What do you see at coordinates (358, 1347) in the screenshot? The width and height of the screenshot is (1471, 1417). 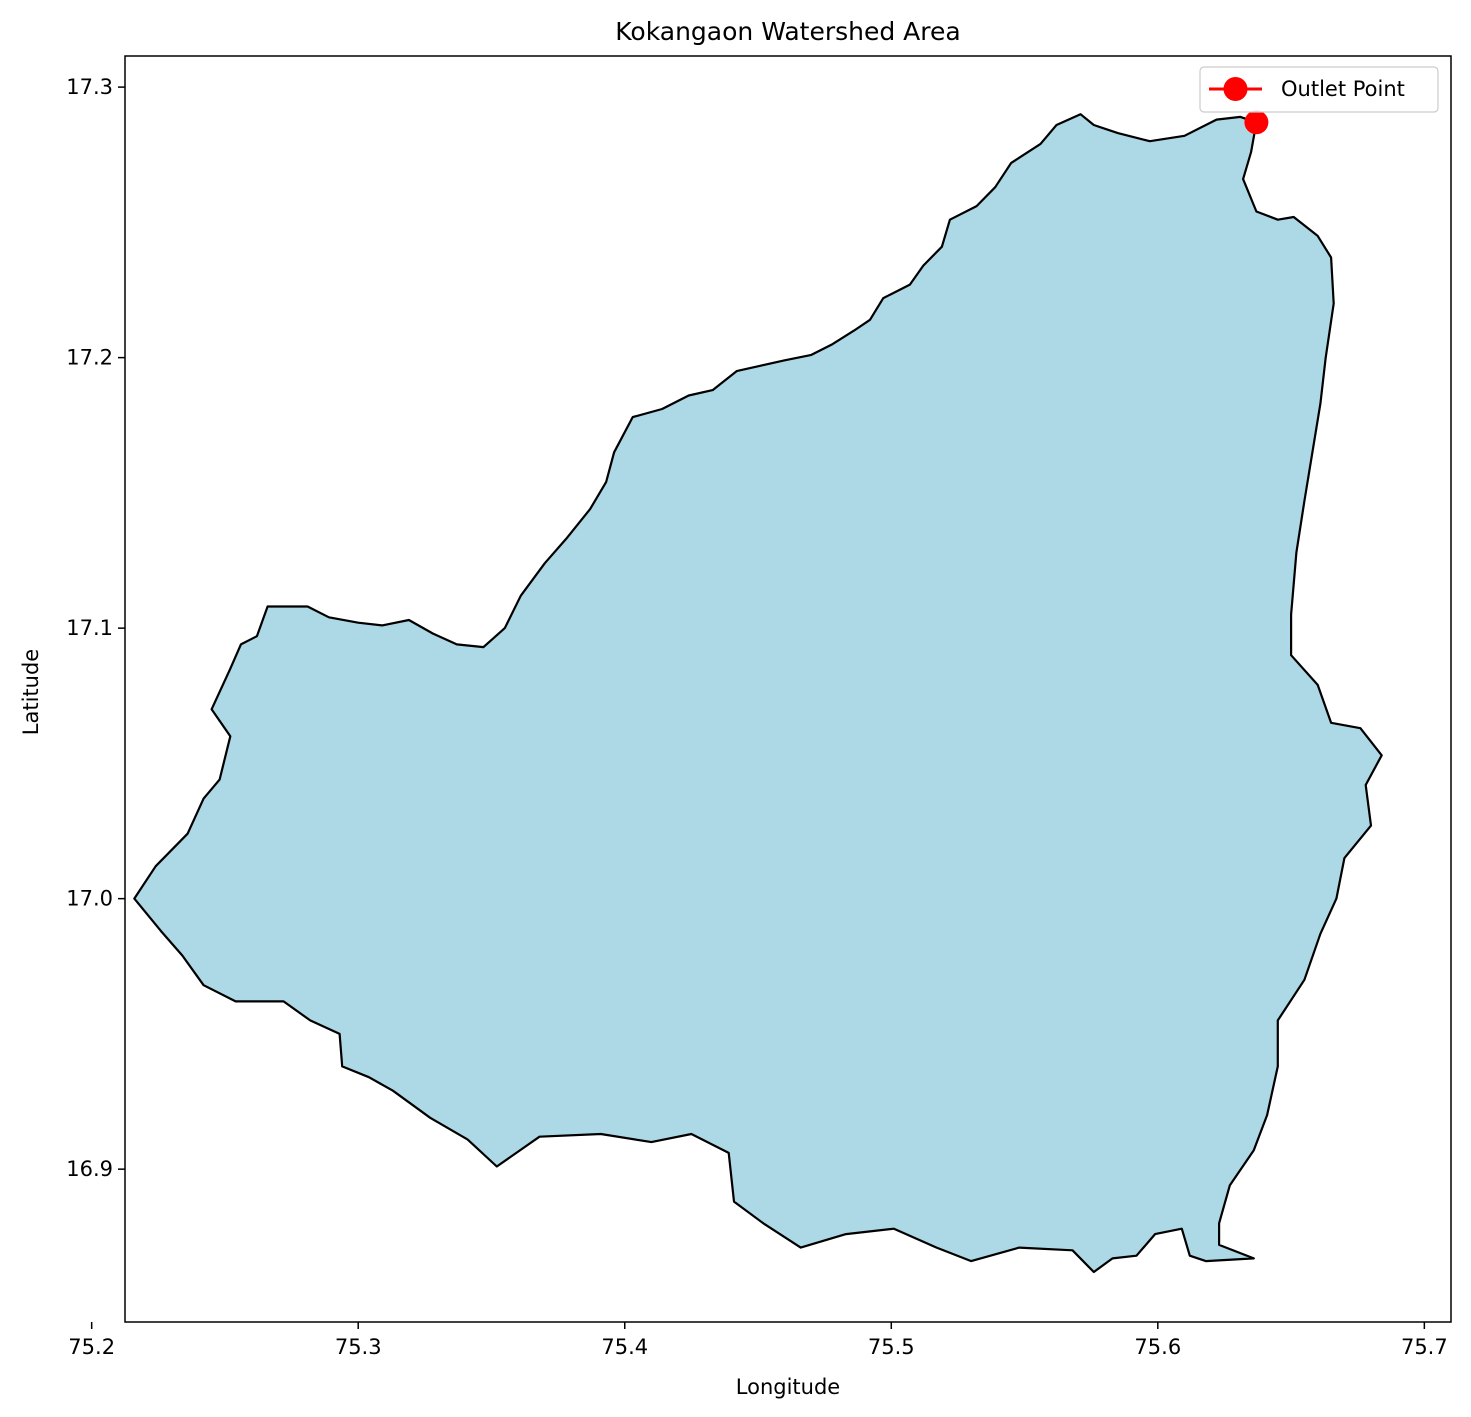 I see `x-tick-label: 75.3` at bounding box center [358, 1347].